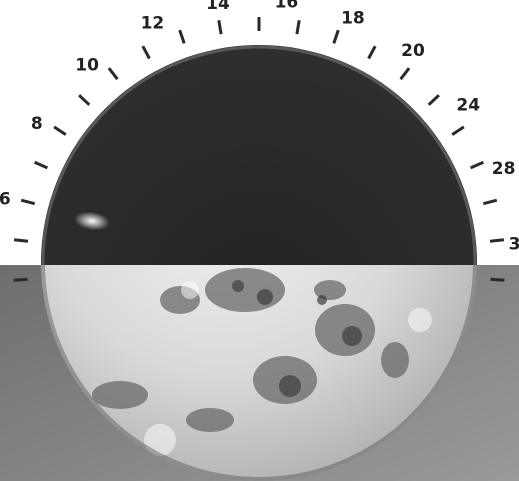 The width and height of the screenshot is (519, 481). What do you see at coordinates (413, 51) in the screenshot?
I see `dial-label: 20` at bounding box center [413, 51].